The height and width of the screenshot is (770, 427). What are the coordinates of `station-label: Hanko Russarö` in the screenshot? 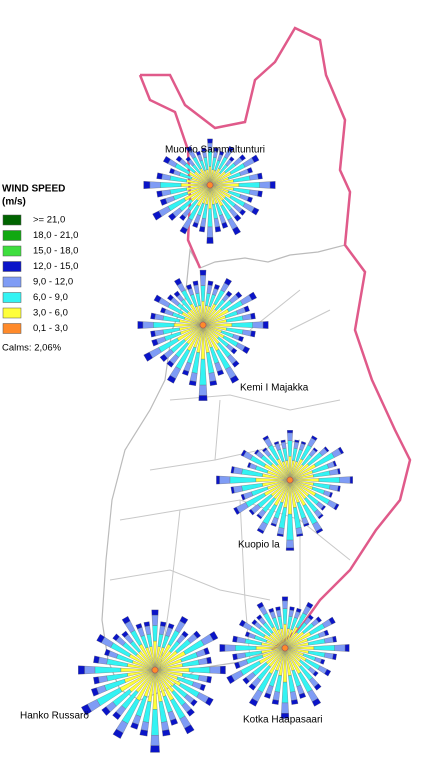 It's located at (54, 716).